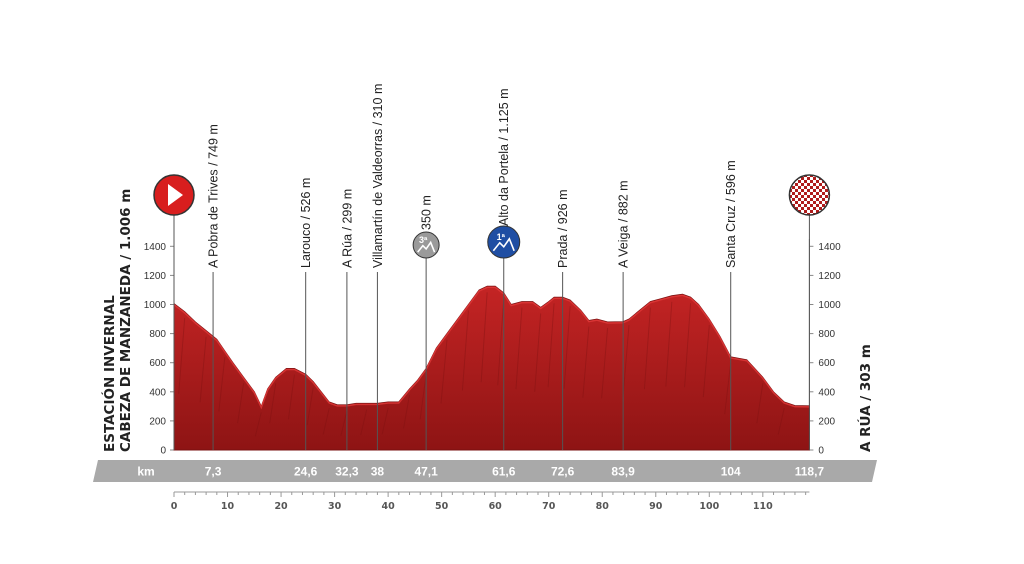 Image resolution: width=1024 pixels, height=564 pixels. I want to click on x-tick-label: 60, so click(496, 506).